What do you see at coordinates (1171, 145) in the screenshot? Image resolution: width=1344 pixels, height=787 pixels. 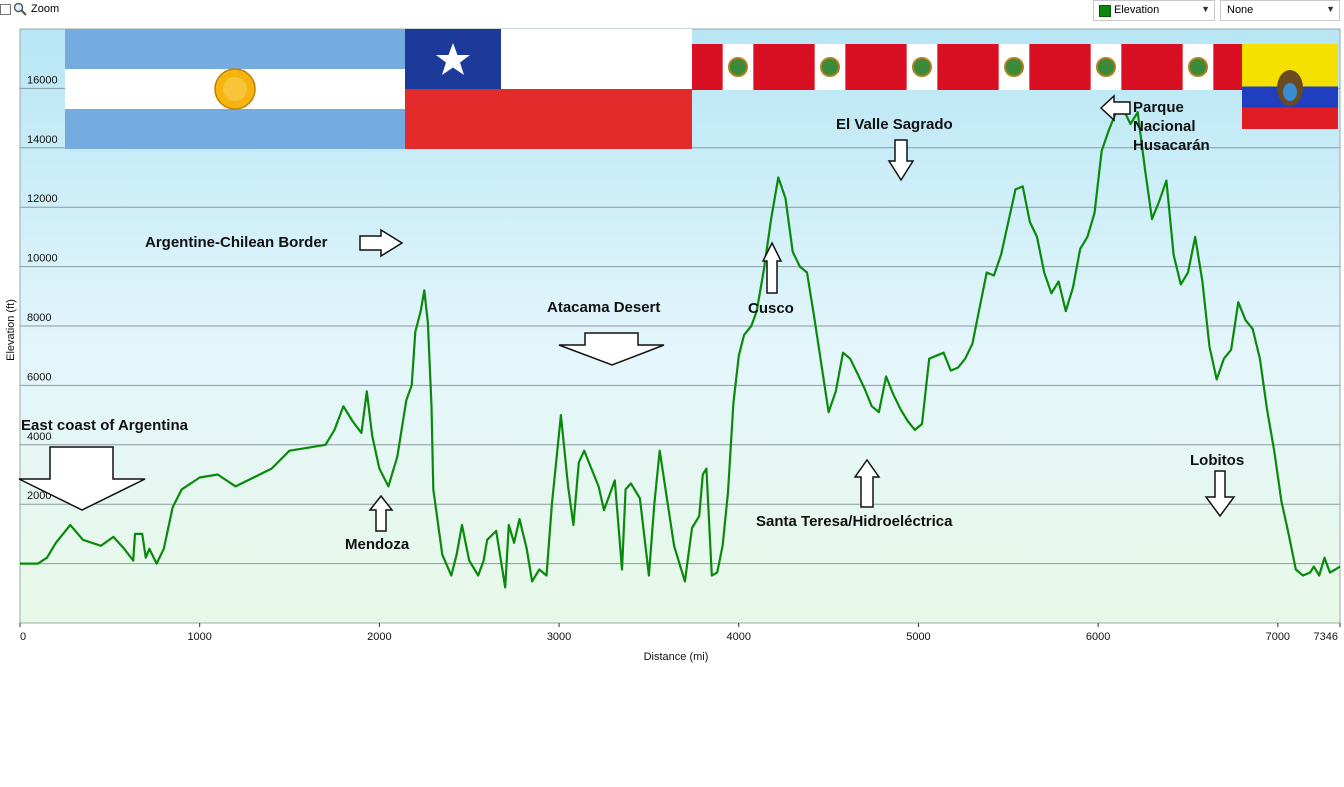 I see `annotation-parque-line3: Husacarán` at bounding box center [1171, 145].